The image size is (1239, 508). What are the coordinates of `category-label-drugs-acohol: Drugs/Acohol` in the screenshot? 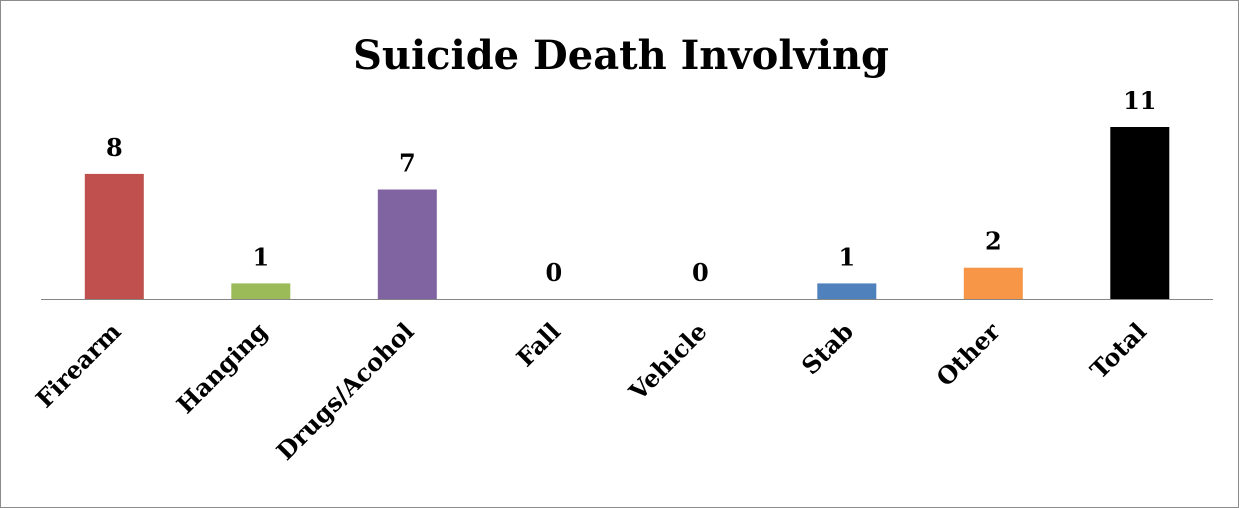 It's located at (344, 391).